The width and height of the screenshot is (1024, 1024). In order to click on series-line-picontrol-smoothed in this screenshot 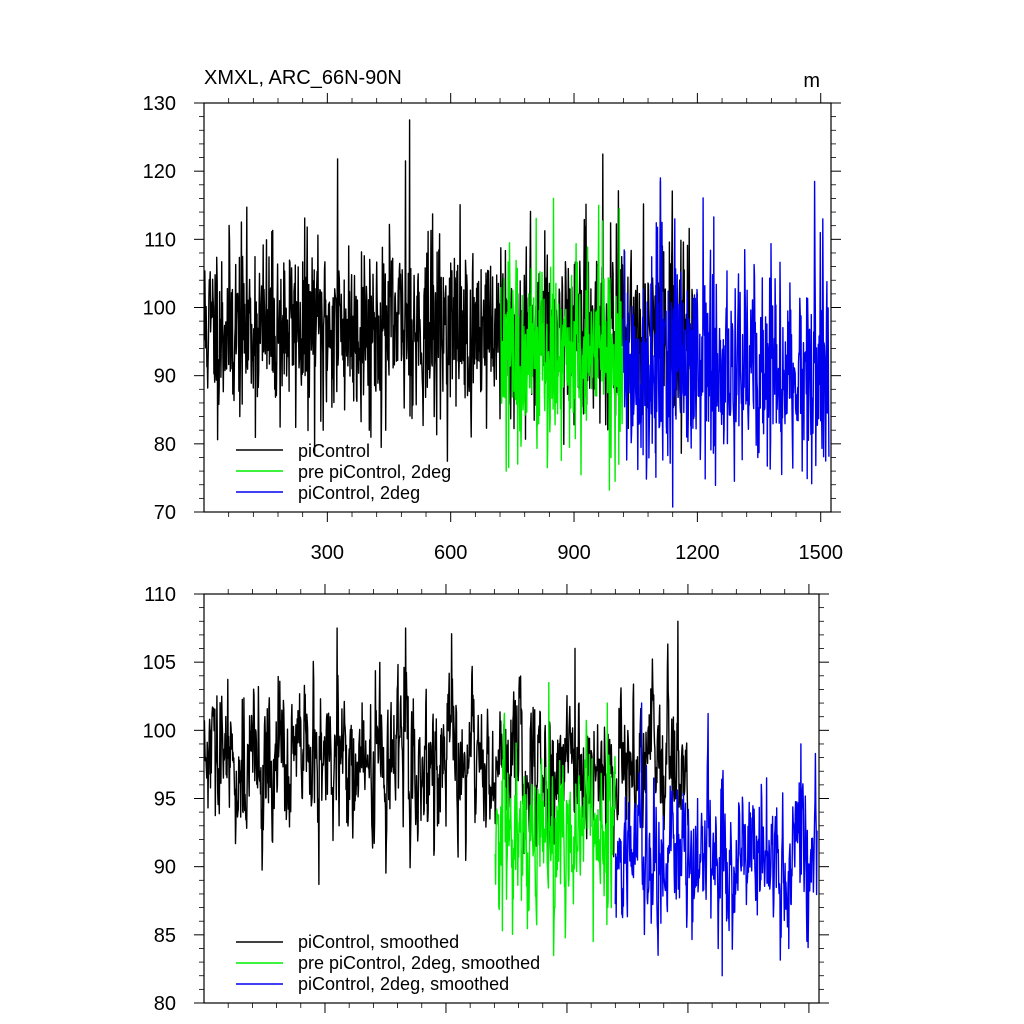, I will do `click(446, 753)`.